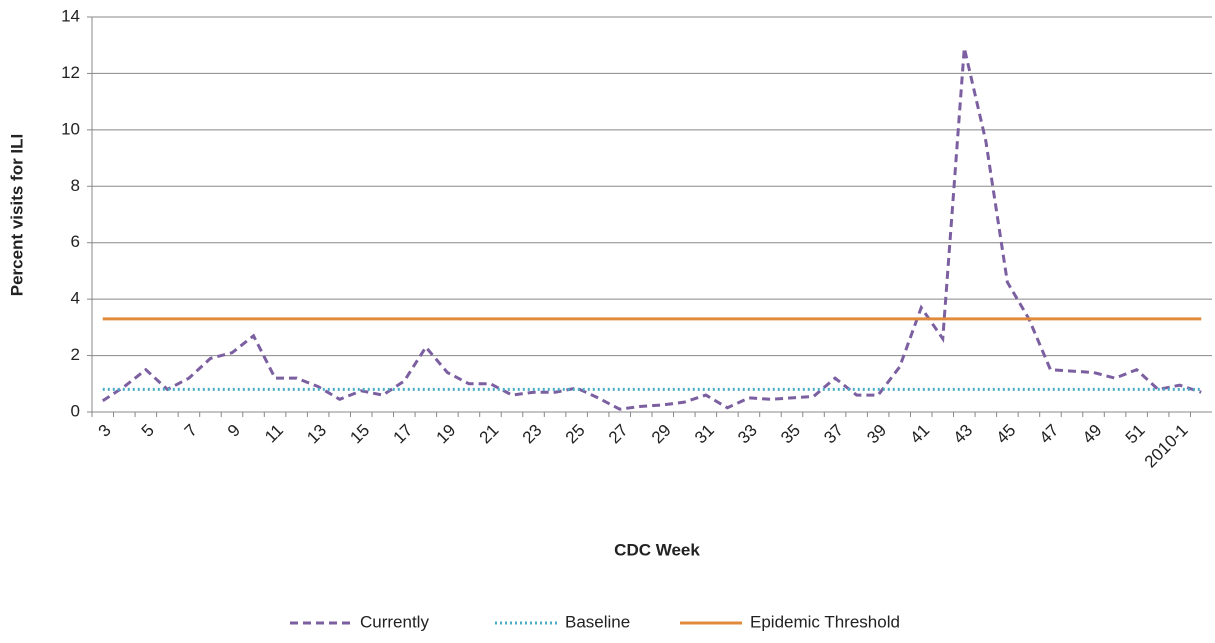 This screenshot has height=643, width=1215. Describe the element at coordinates (316, 434) in the screenshot. I see `x-tick-label: 13` at that location.